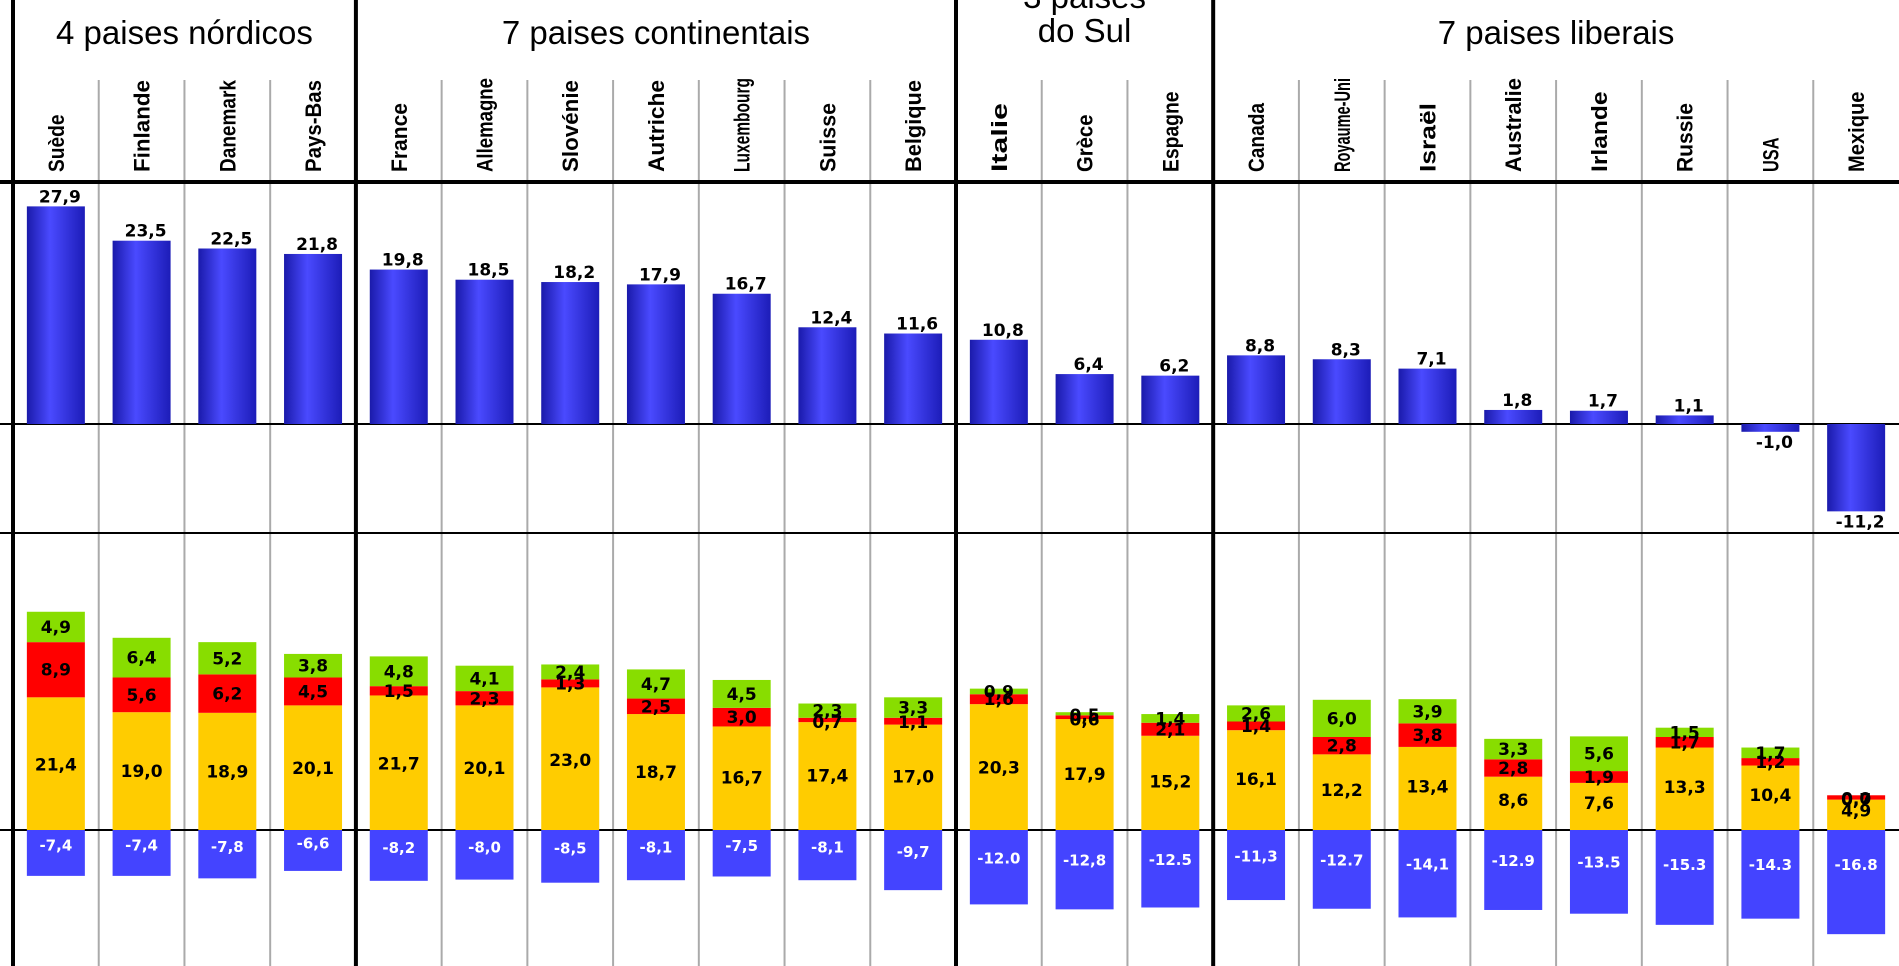 The width and height of the screenshot is (1899, 966). I want to click on green-label: 4,8, so click(399, 672).